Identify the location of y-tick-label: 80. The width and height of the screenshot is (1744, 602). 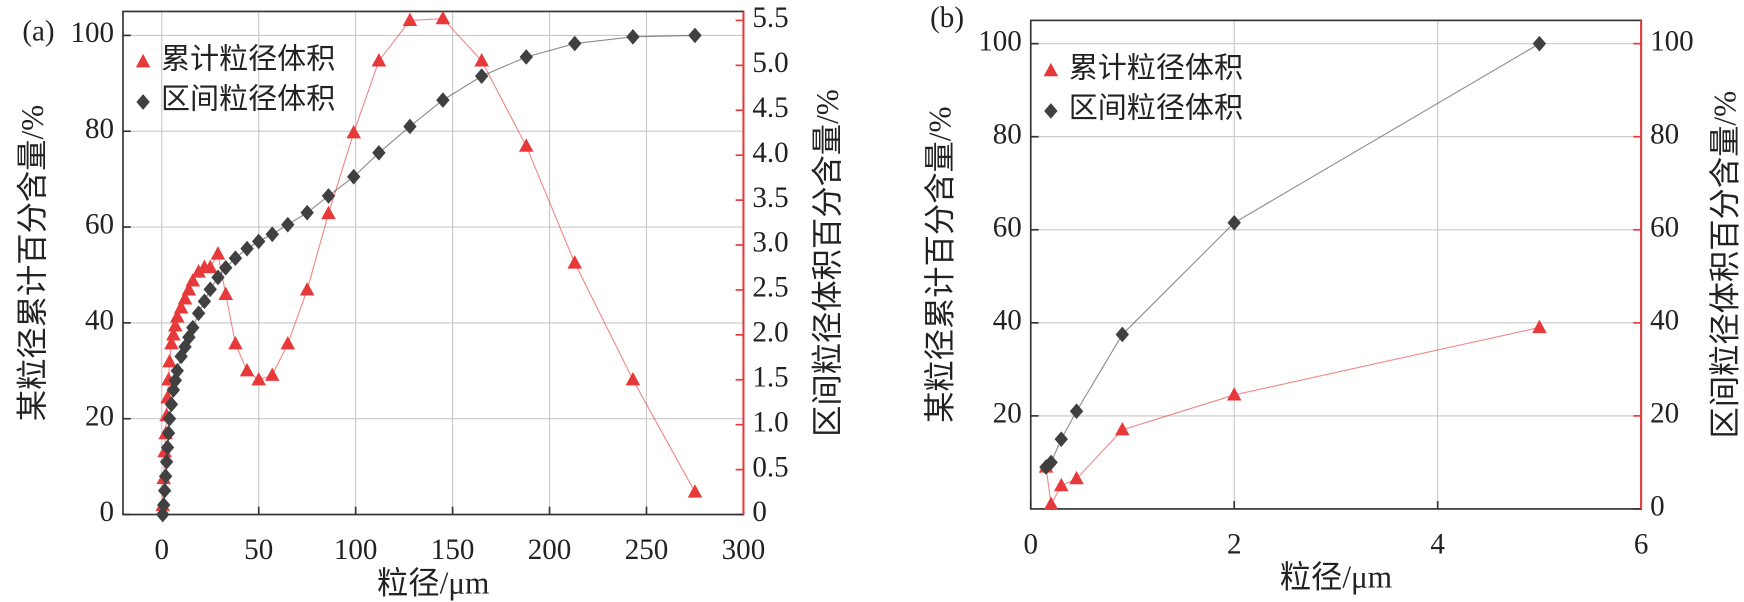
(1007, 134).